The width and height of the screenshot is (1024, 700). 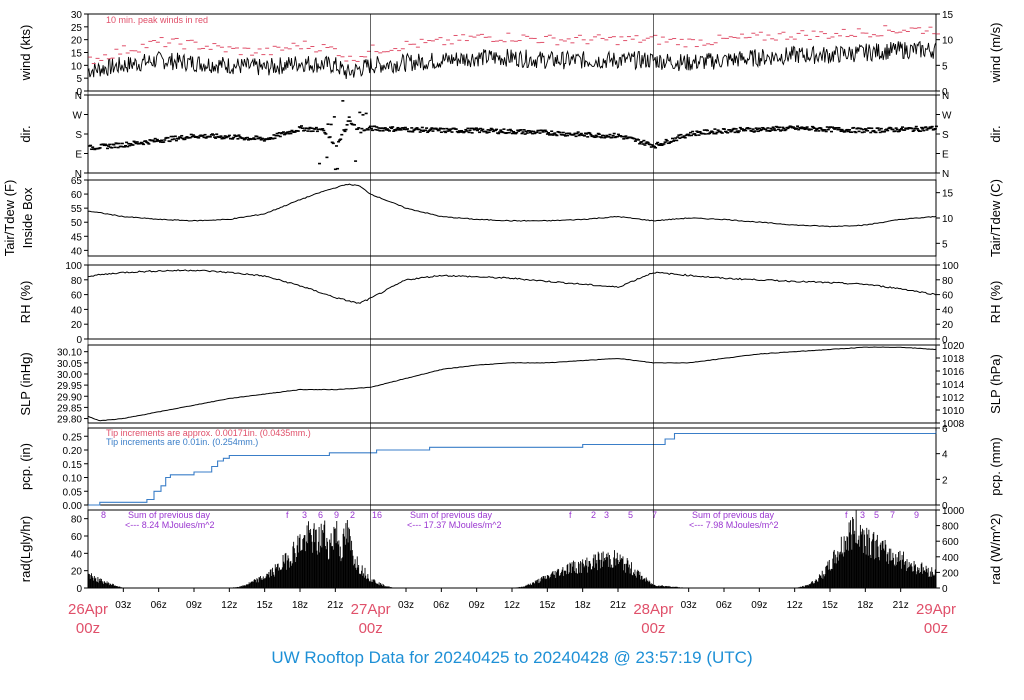 What do you see at coordinates (78, 96) in the screenshot?
I see `left-tick-label: N` at bounding box center [78, 96].